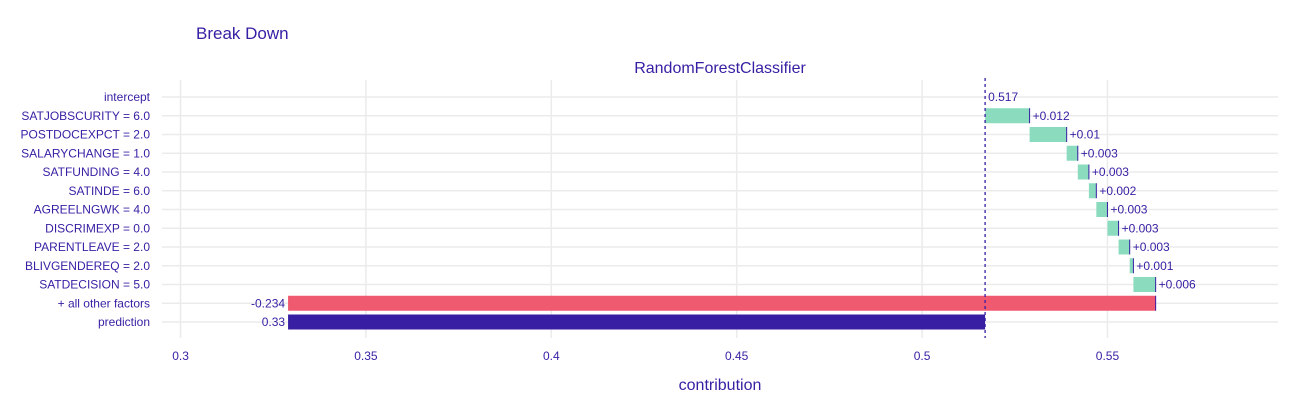  What do you see at coordinates (87, 266) in the screenshot?
I see `category-label: BLIVGENDEREQ = 2.0` at bounding box center [87, 266].